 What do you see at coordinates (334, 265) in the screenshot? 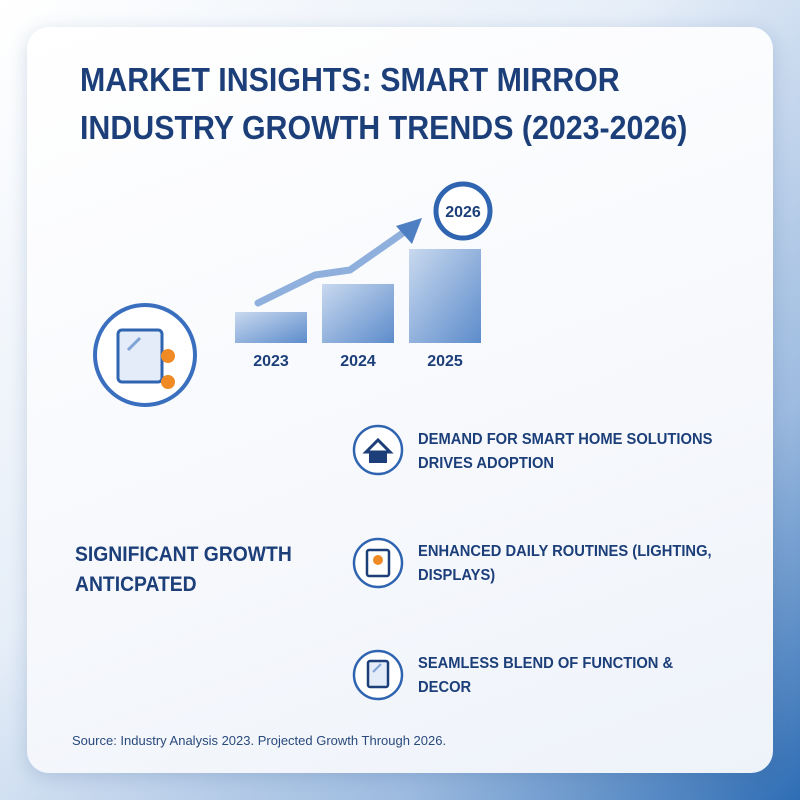
I see `trend-arrow` at bounding box center [334, 265].